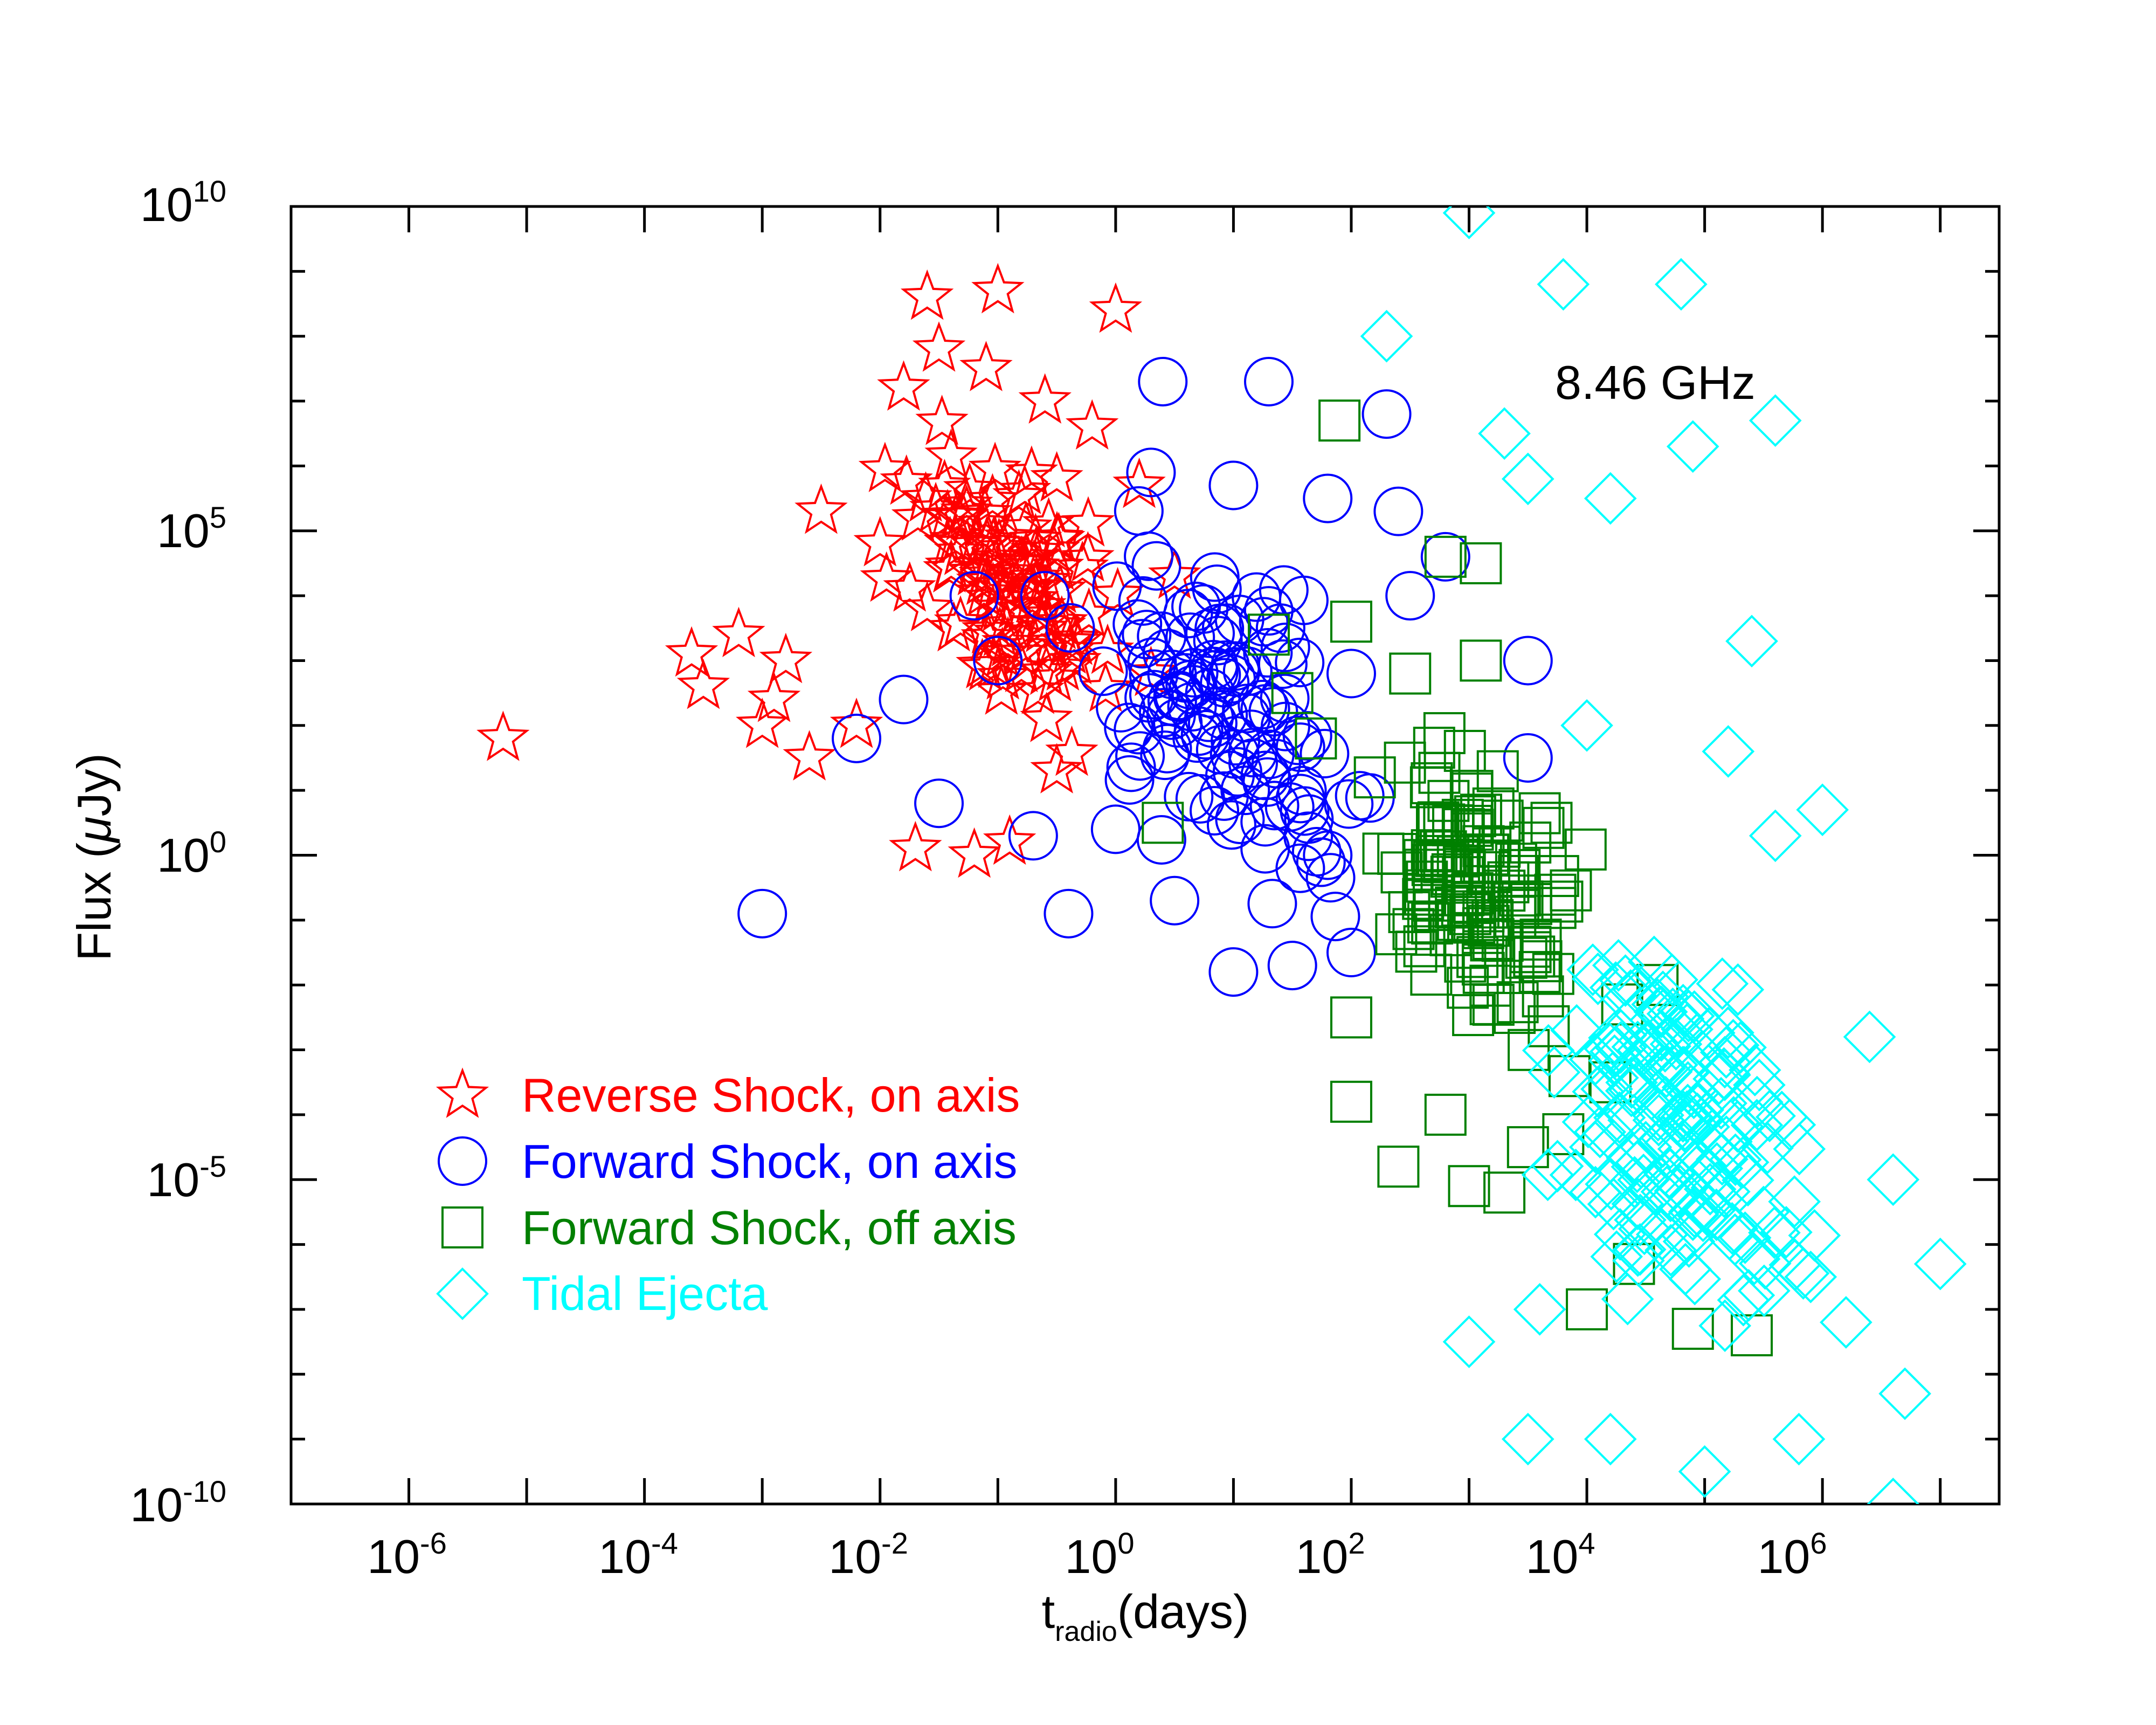 The height and width of the screenshot is (1725, 2156). I want to click on x-tick-label: 10⁻², so click(868, 1555).